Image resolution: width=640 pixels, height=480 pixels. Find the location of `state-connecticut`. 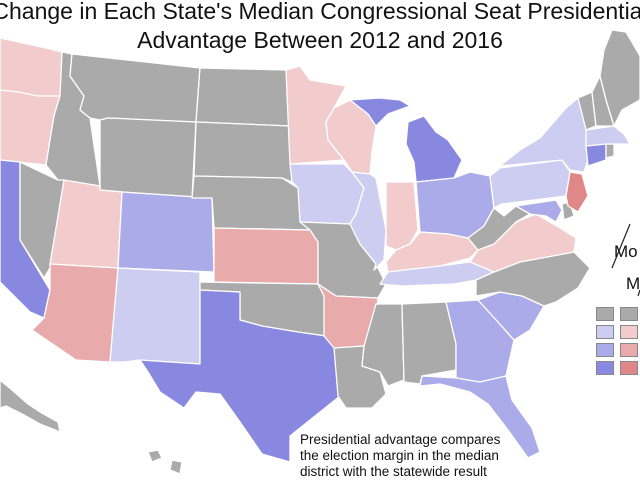

state-connecticut is located at coordinates (596, 155).